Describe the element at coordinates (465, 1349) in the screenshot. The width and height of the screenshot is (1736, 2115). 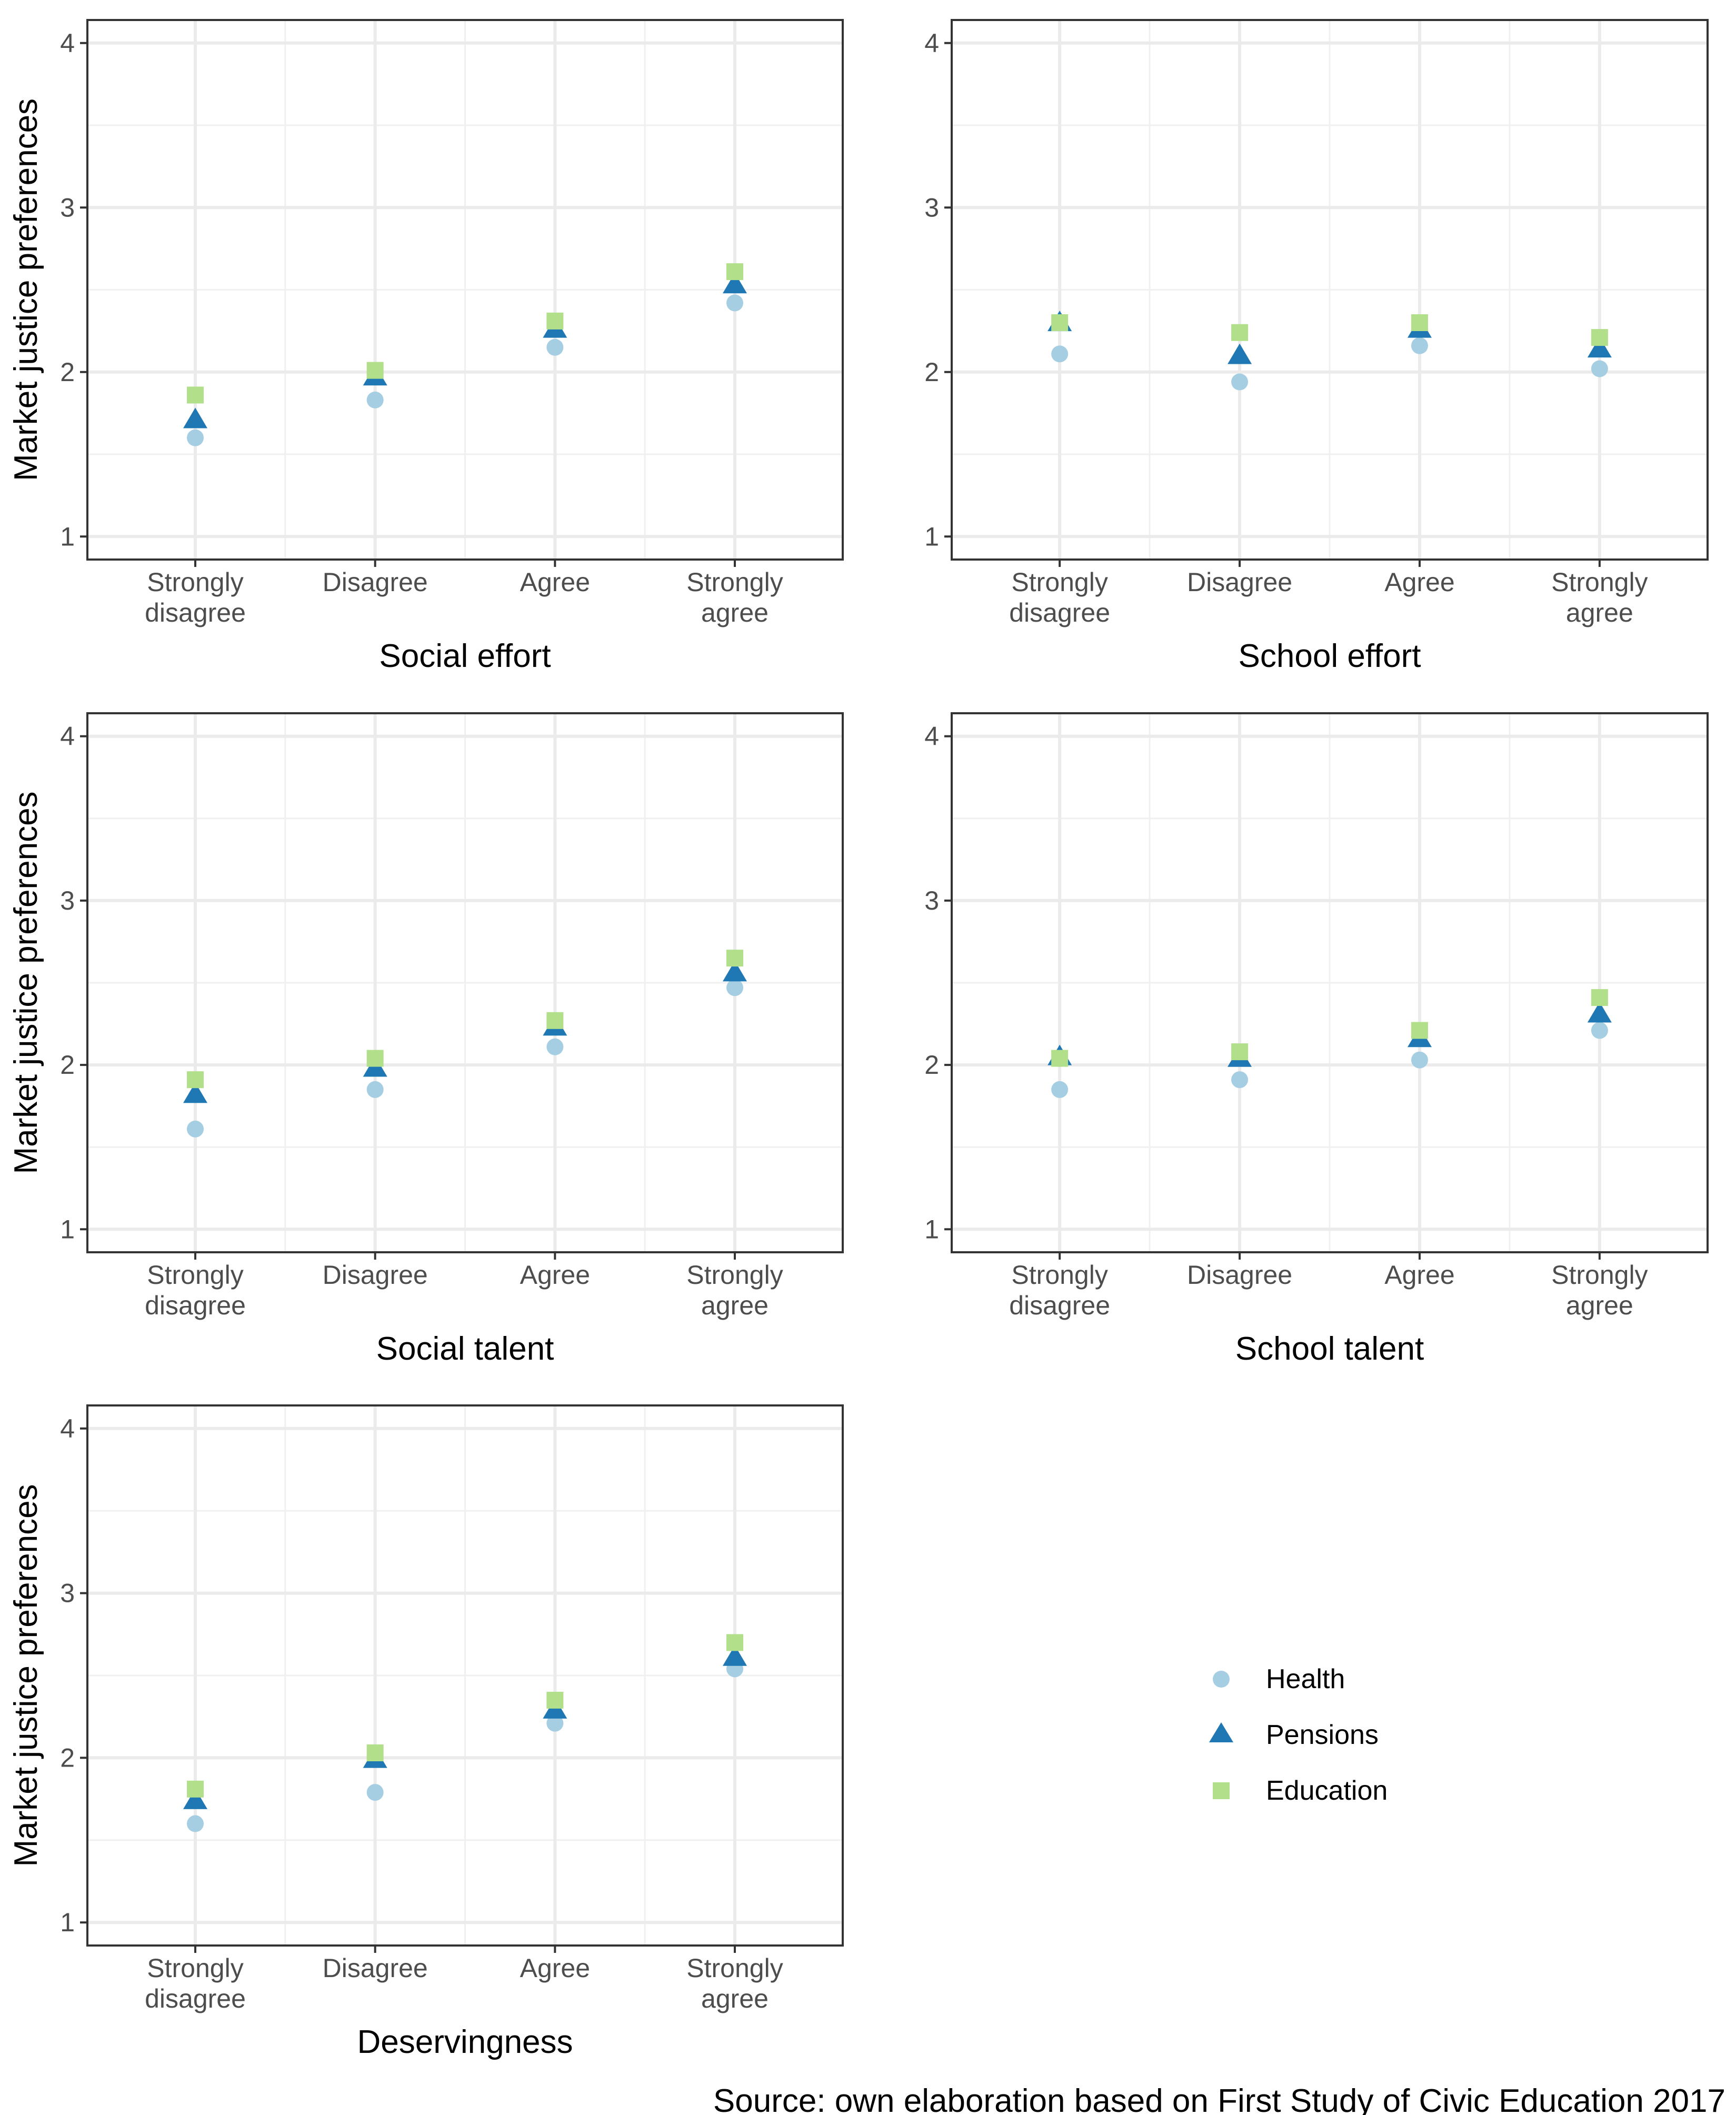
I see `x-axis-title: Social talent` at that location.